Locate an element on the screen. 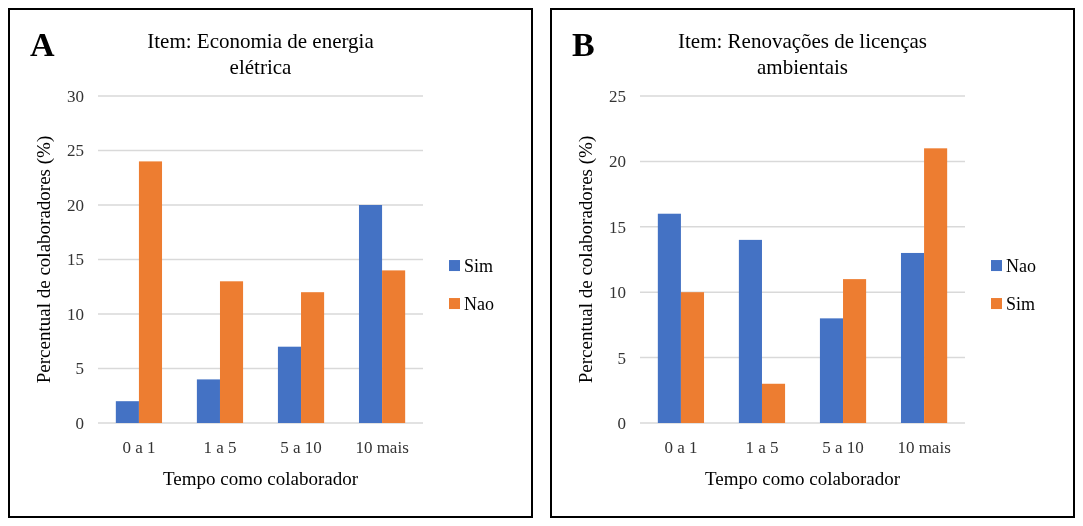  chart-title: Item: Renovações de licenças ambientais is located at coordinates (802, 54).